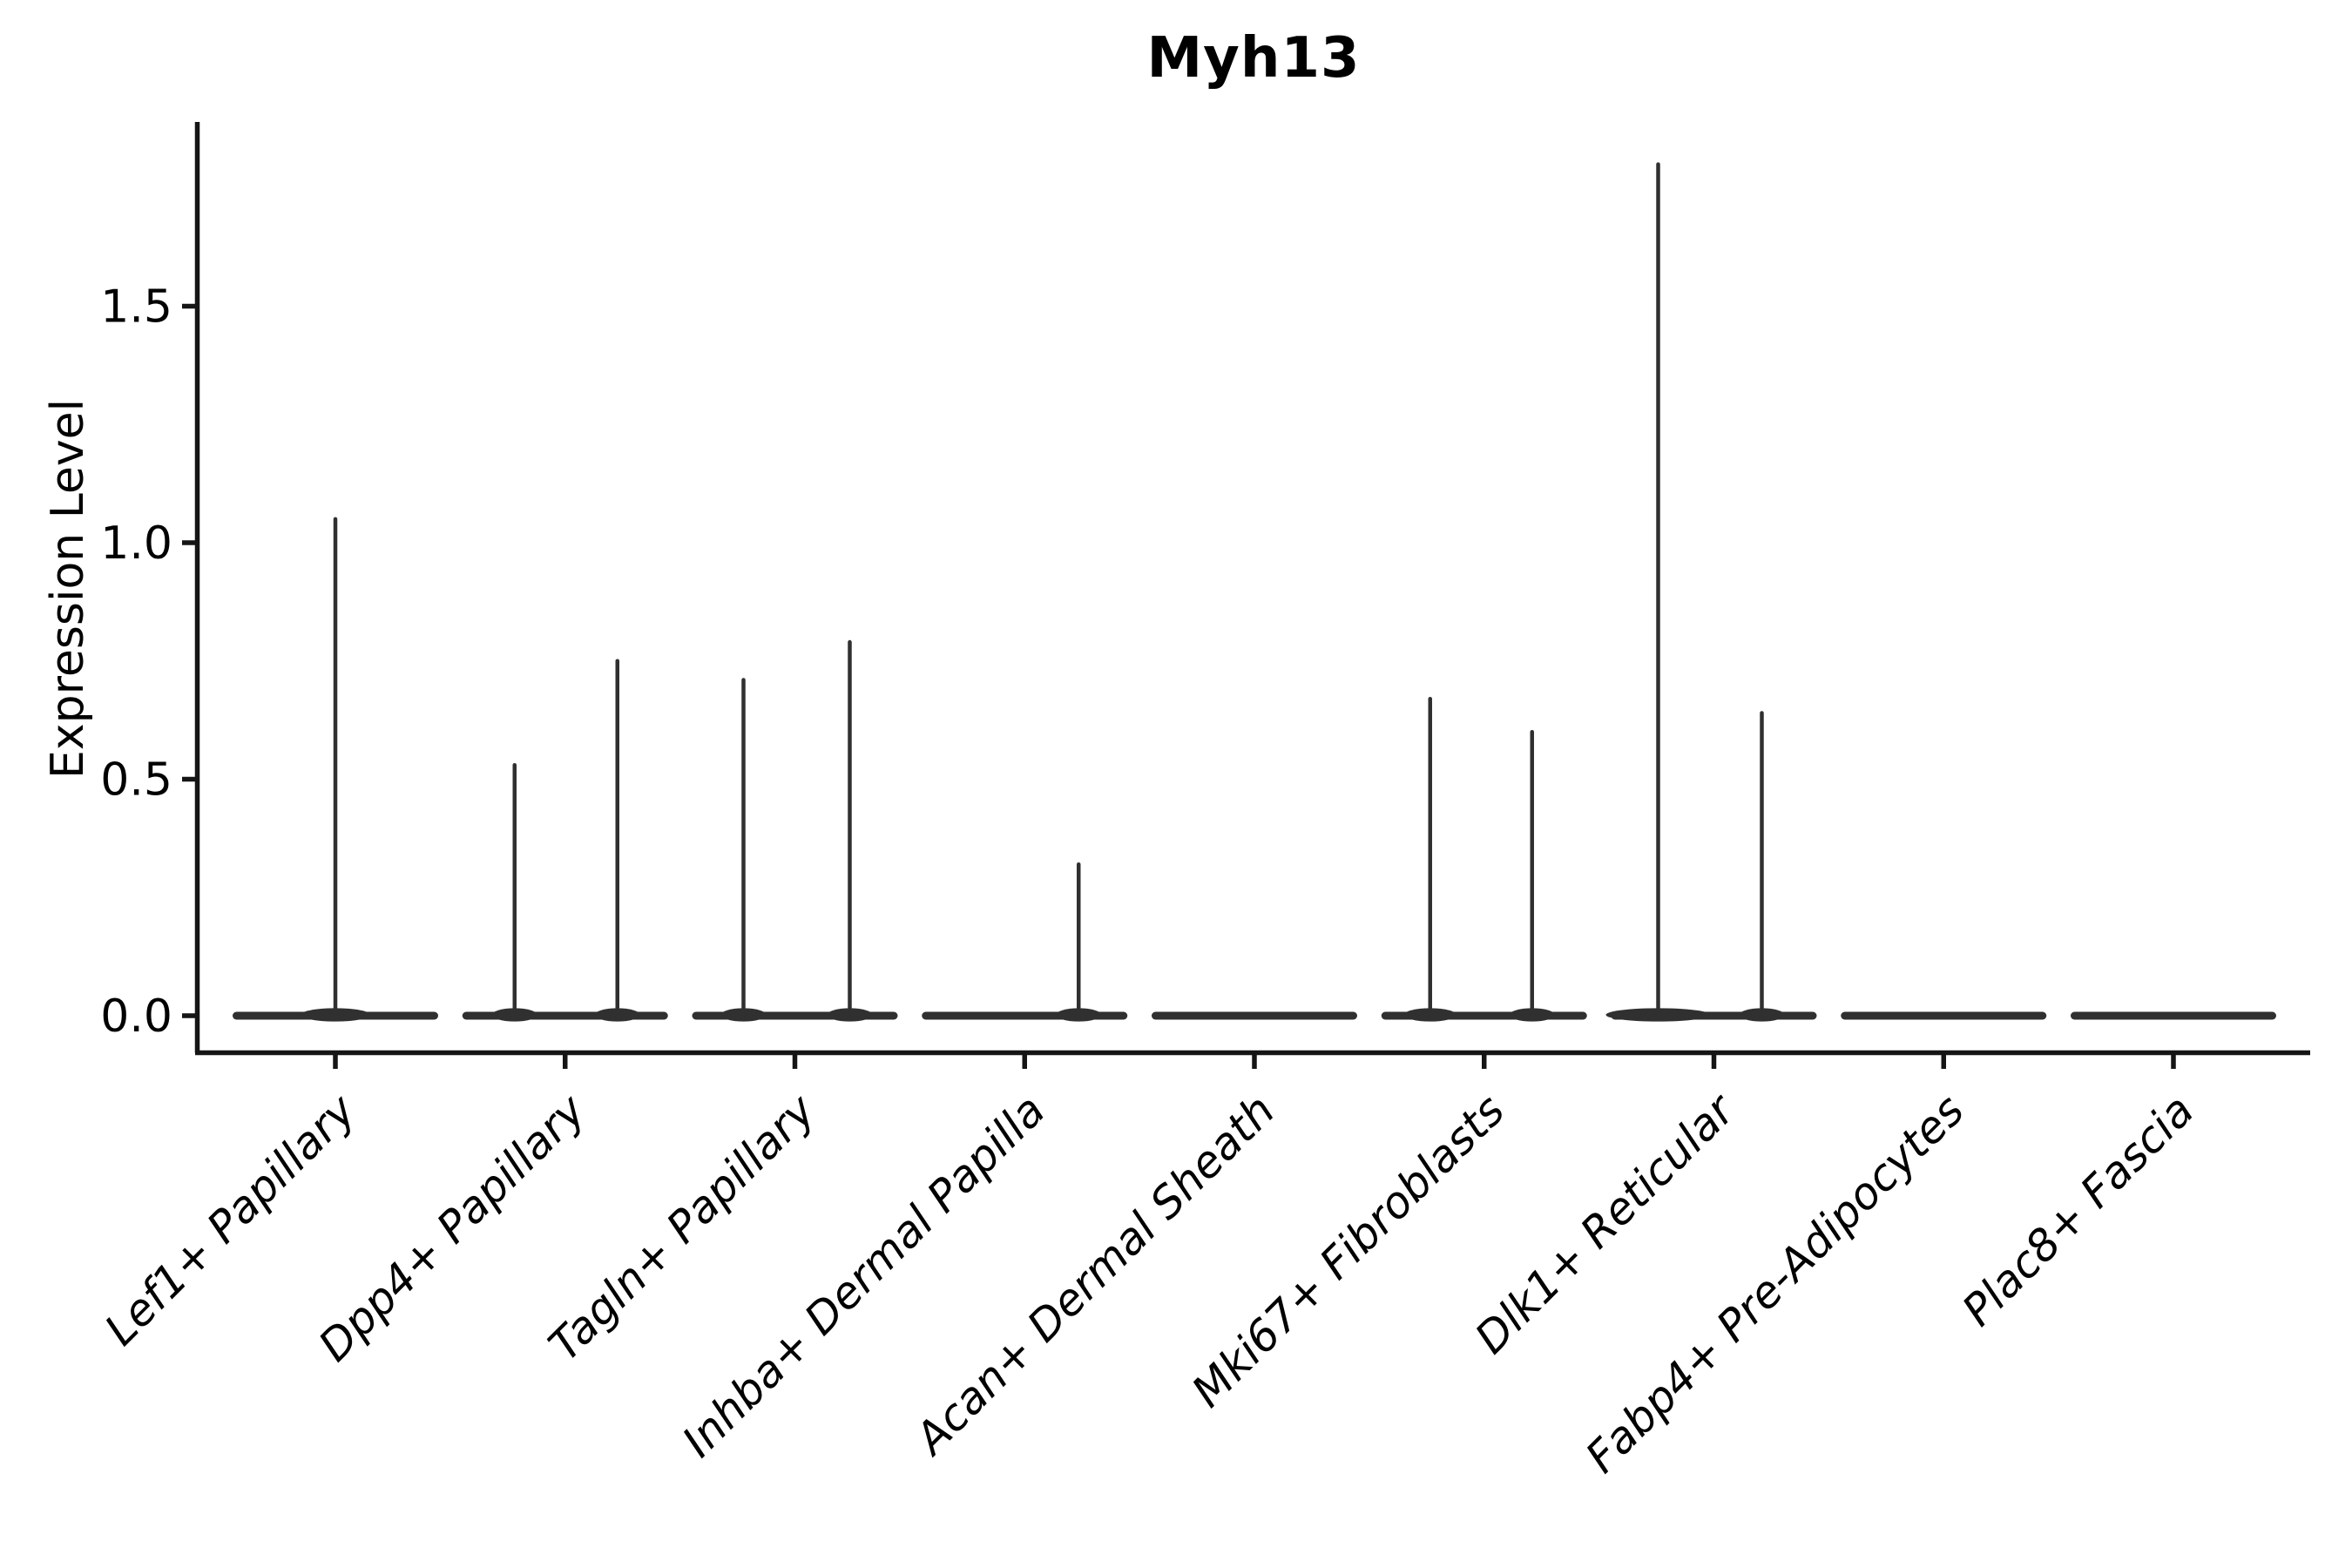 The width and height of the screenshot is (2352, 1568). I want to click on x-tick-label: Plac8+ Fascia, so click(2078, 1210).